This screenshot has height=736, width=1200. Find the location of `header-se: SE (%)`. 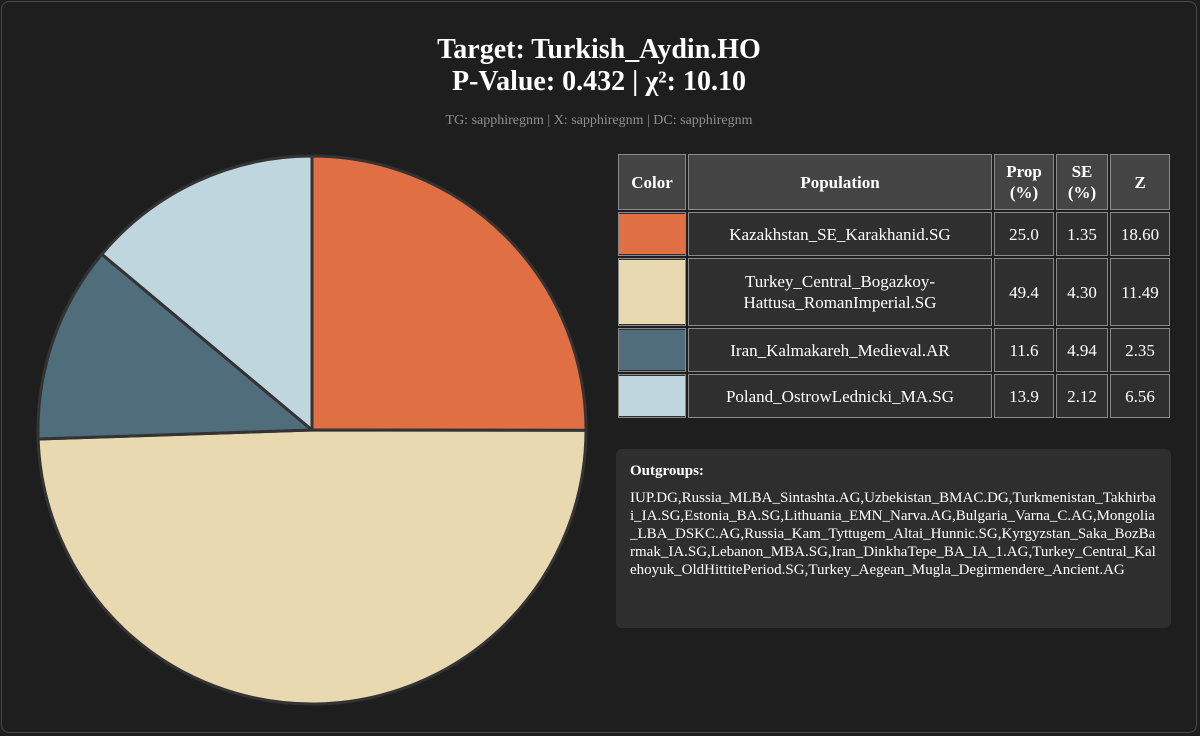

header-se: SE (%) is located at coordinates (1082, 182).